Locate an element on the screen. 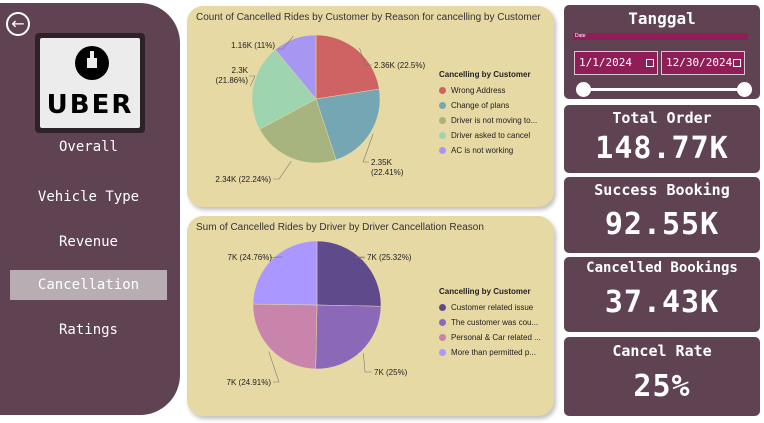 The height and width of the screenshot is (423, 764). total-order-card: Total Order 148.77K is located at coordinates (662, 139).